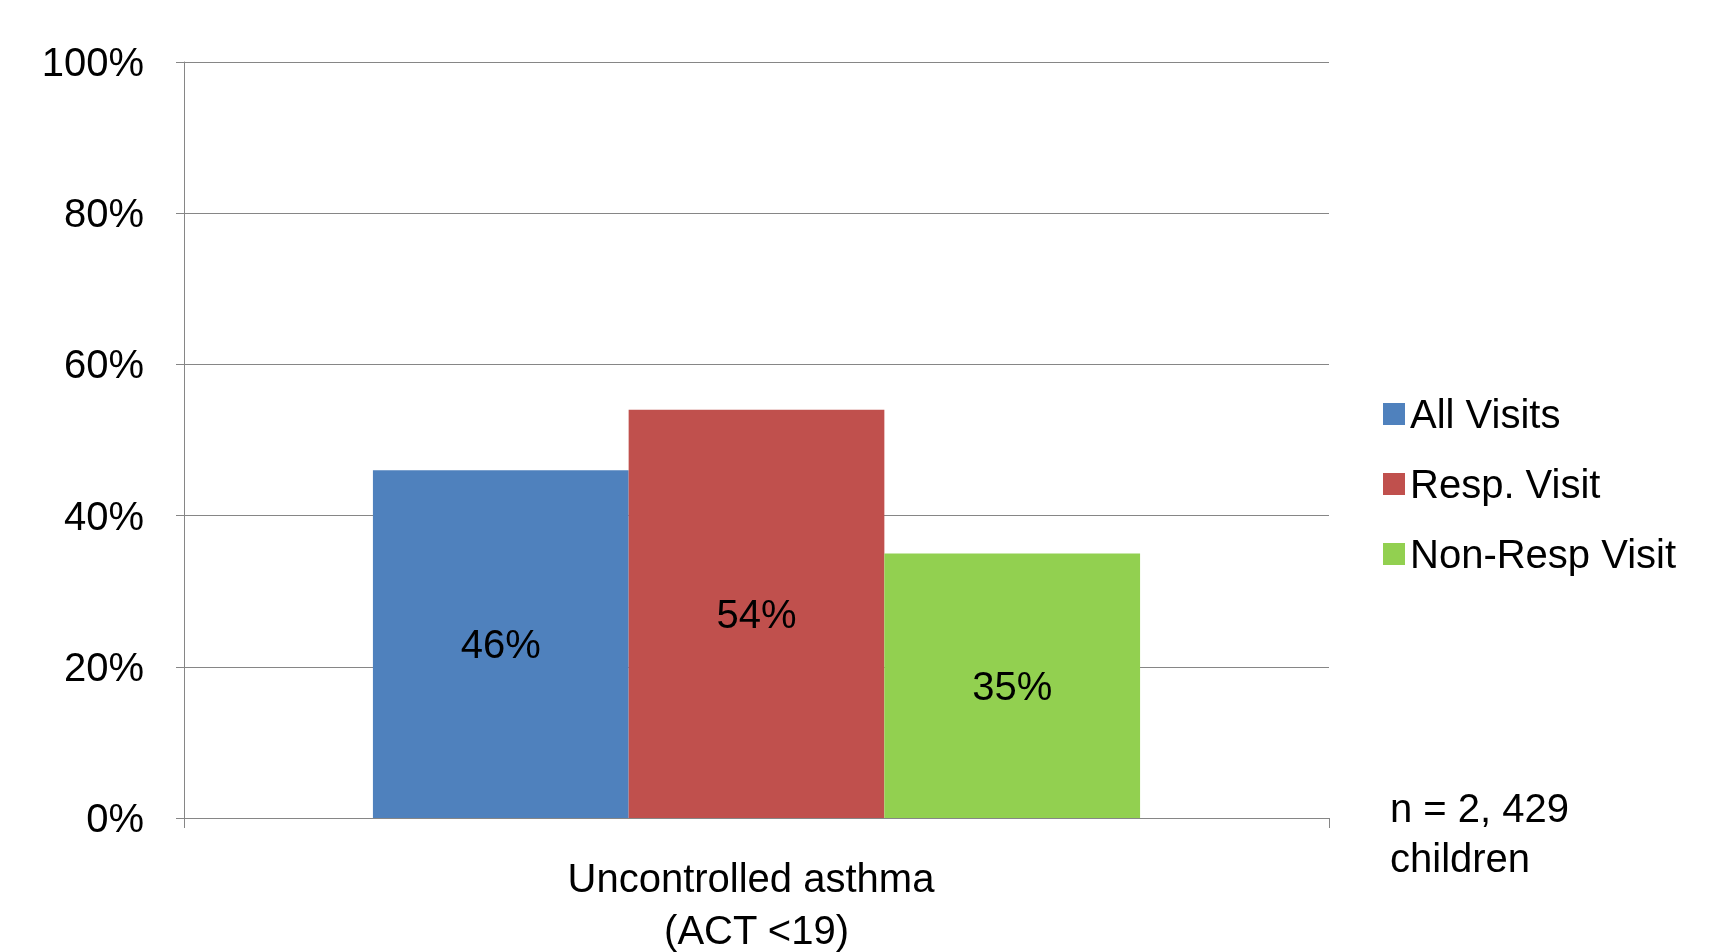 The width and height of the screenshot is (1723, 952). Describe the element at coordinates (1480, 833) in the screenshot. I see `text: n = 2, 429 children` at that location.